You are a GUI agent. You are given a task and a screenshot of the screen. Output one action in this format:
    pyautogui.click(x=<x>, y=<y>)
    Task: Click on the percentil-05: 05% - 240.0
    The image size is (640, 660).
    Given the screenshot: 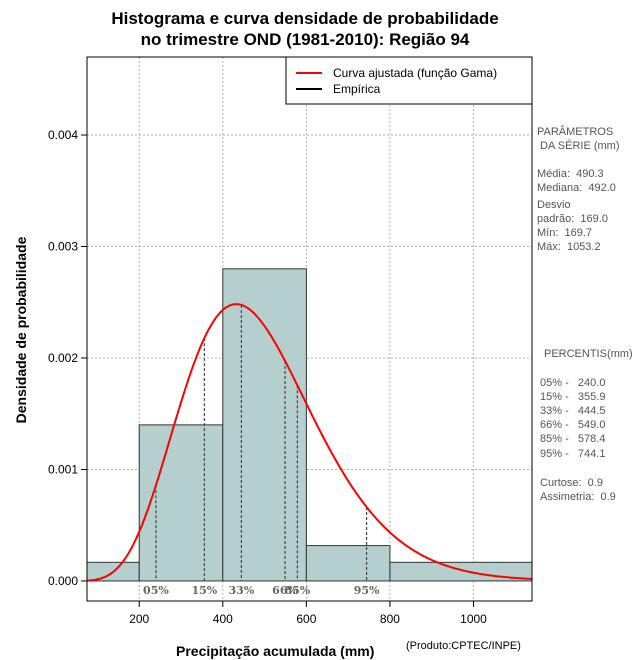 What is the action you would take?
    pyautogui.click(x=573, y=383)
    